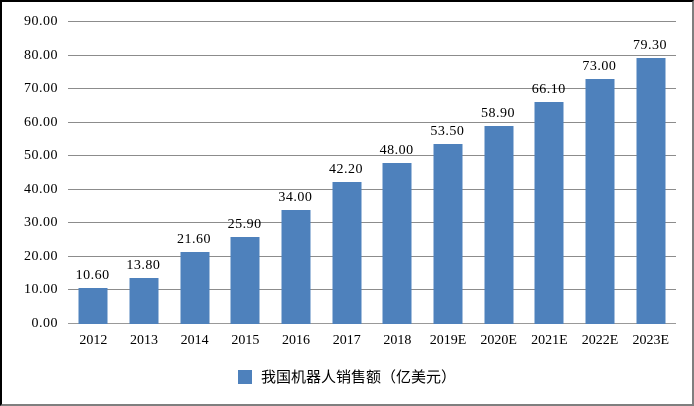  I want to click on bar-column: 25.90 2015, so click(245, 185).